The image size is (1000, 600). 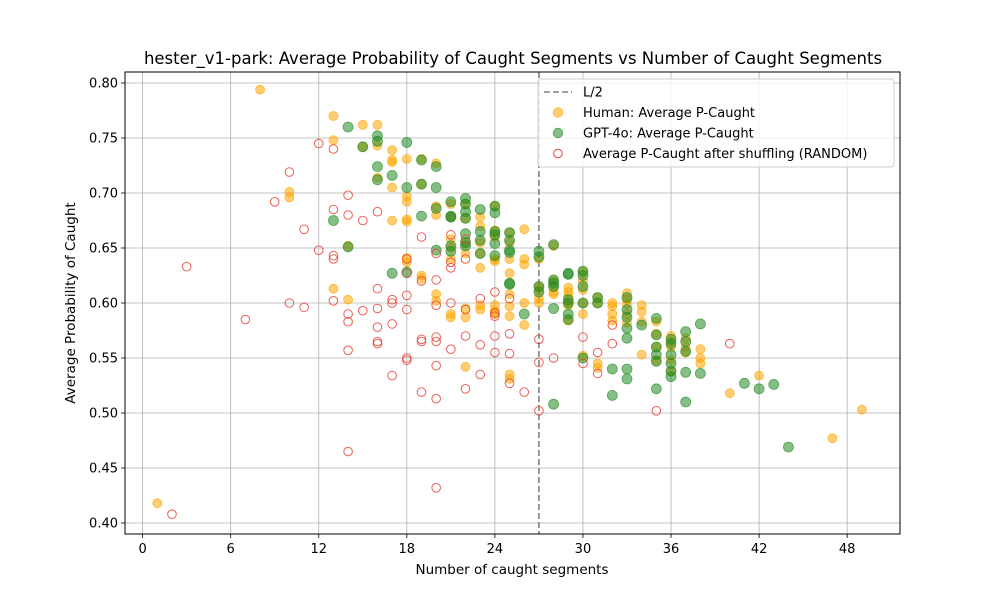 What do you see at coordinates (103, 194) in the screenshot?
I see `y-tick-label: 0.70` at bounding box center [103, 194].